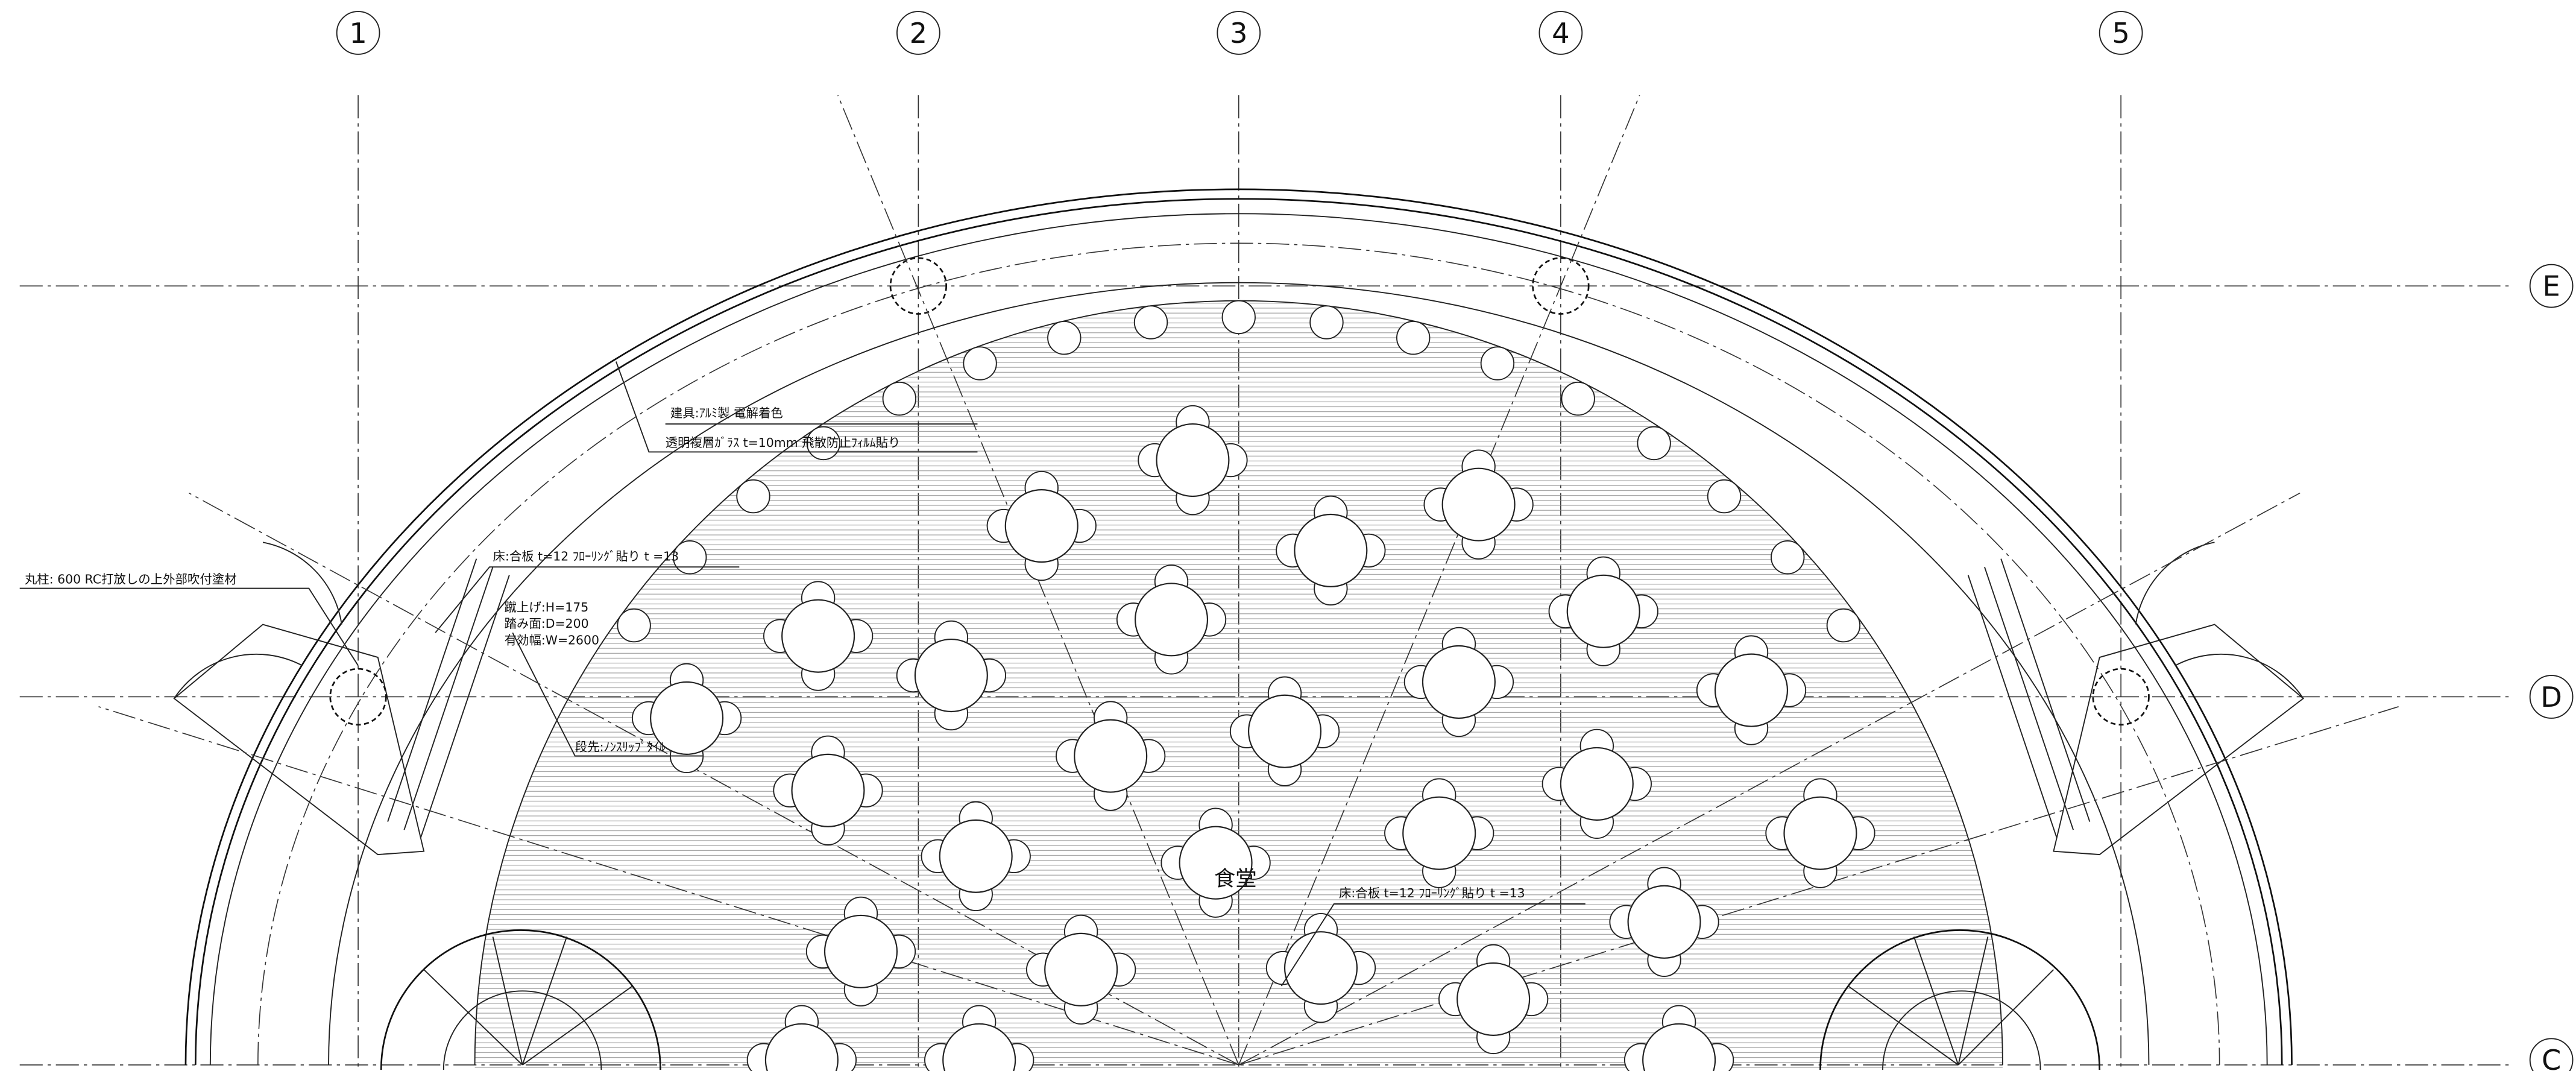  I want to click on annotation: 有効幅:W=2600, so click(552, 640).